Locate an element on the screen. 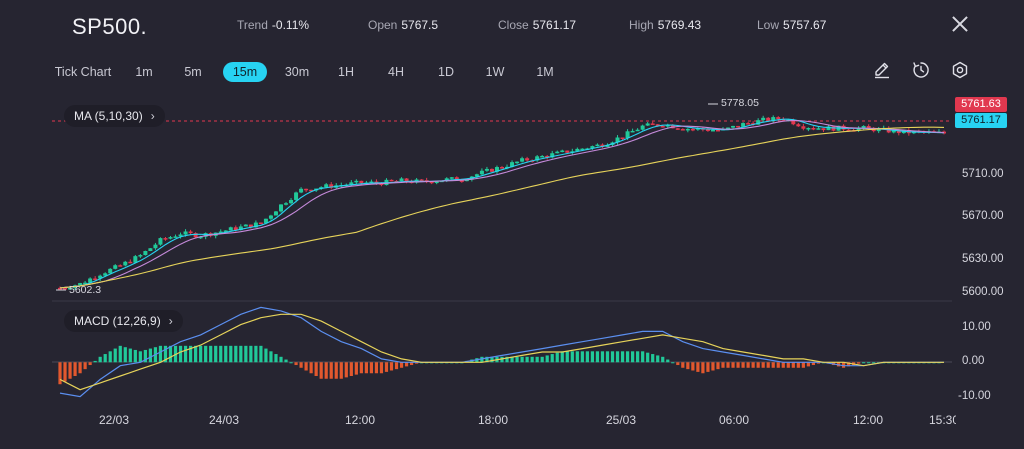  tab-1mo: 1M is located at coordinates (545, 72).